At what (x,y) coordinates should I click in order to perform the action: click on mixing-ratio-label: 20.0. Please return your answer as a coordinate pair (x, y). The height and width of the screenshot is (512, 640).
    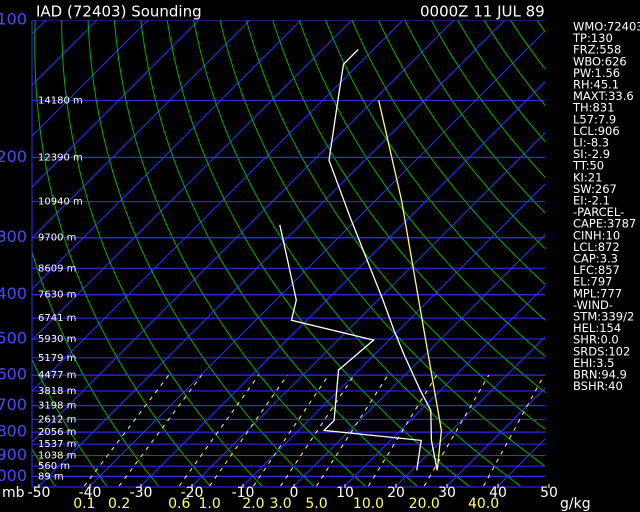
    Looking at the image, I should click on (424, 504).